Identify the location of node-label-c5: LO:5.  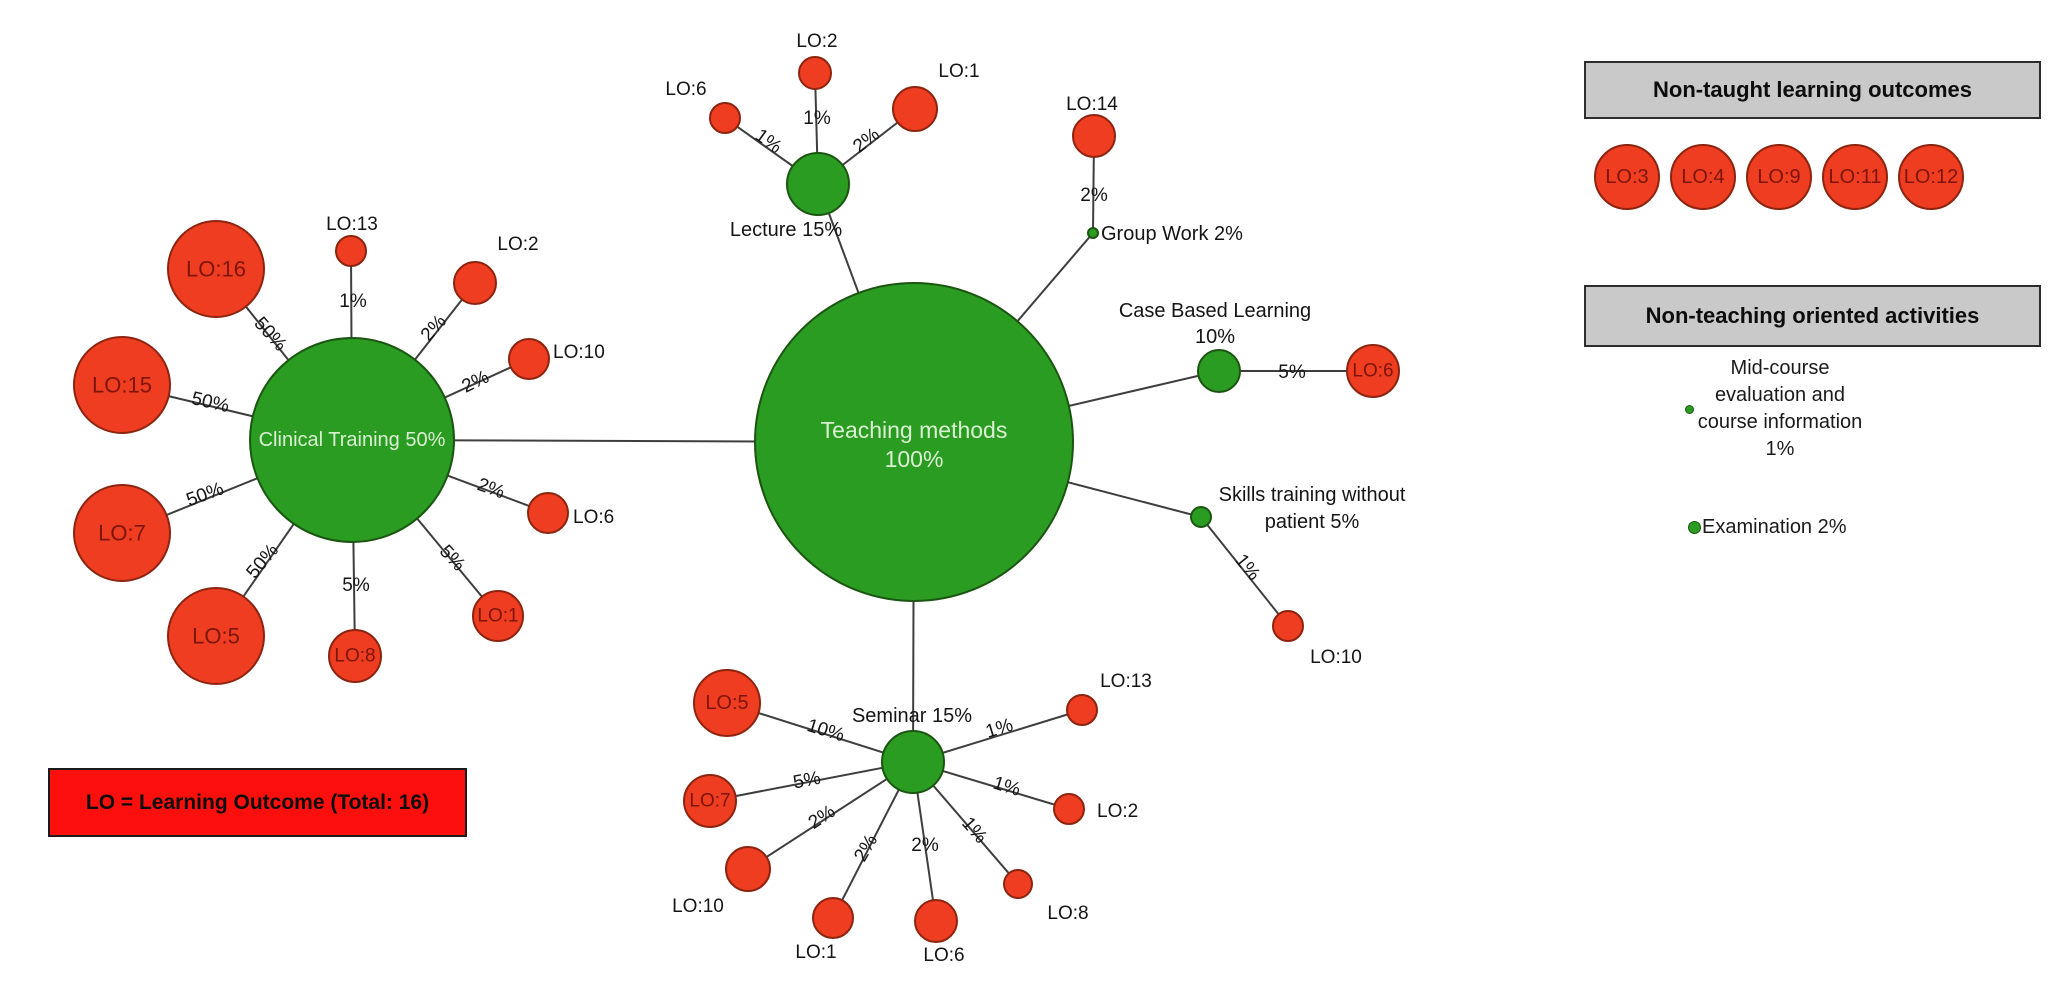
(216, 636).